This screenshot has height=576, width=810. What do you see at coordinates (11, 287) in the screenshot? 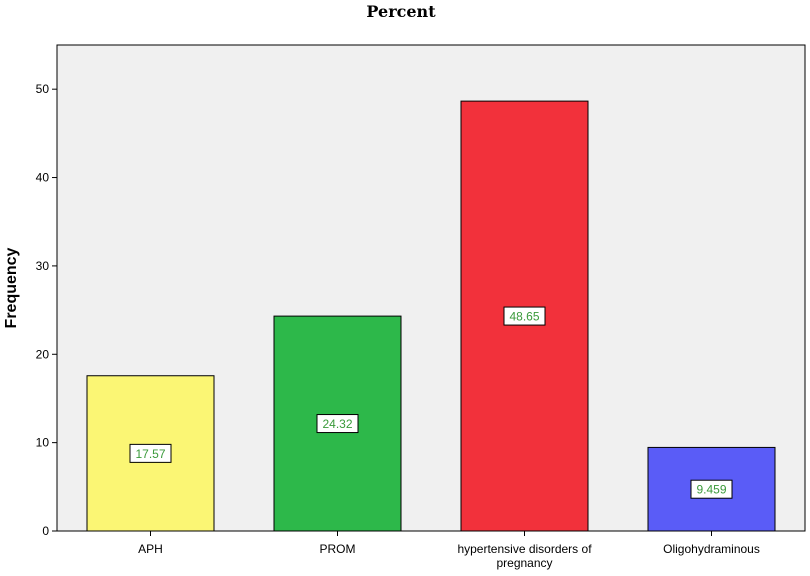
I see `y-axis-label: Frequency` at bounding box center [11, 287].